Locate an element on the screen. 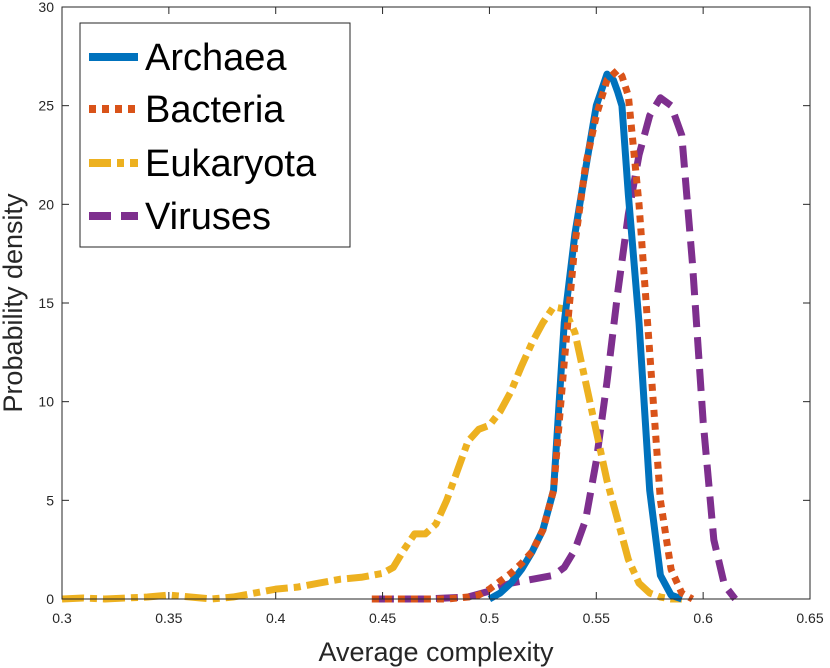 The height and width of the screenshot is (668, 830). x-tick-label: 0.6 is located at coordinates (703, 618).